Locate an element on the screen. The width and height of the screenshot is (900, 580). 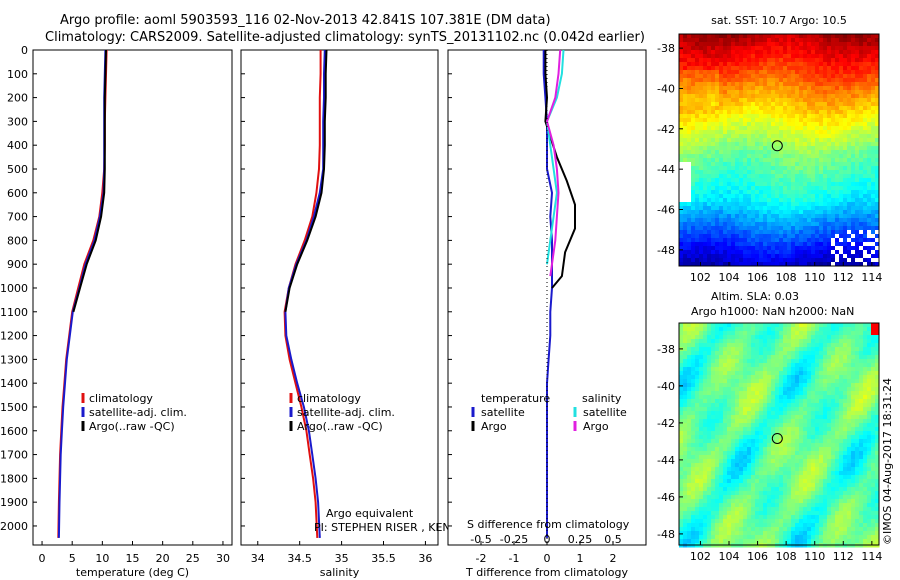
x-tick-label: 10 is located at coordinates (102, 558).